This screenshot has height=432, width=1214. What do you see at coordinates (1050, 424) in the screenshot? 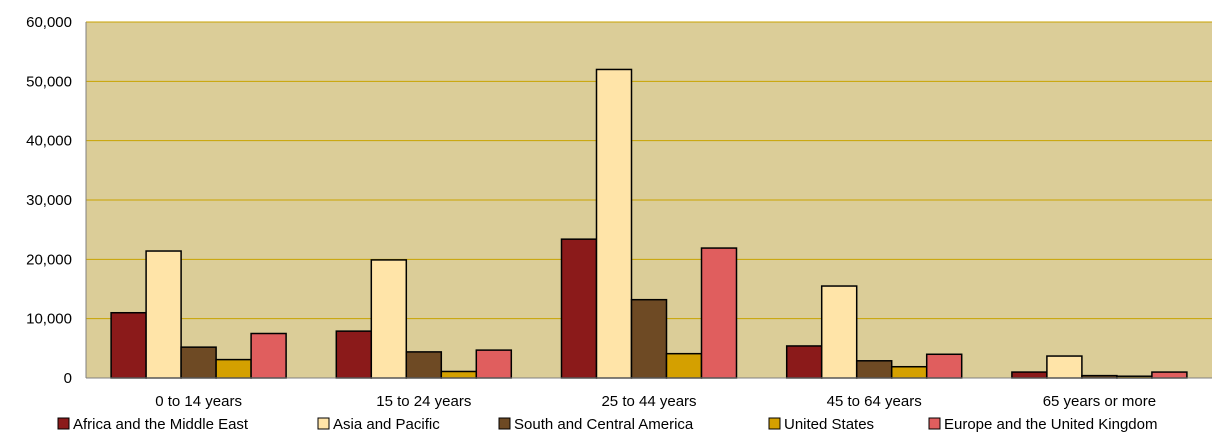
I see `legend-label: Europe and the United Kingdom` at bounding box center [1050, 424].